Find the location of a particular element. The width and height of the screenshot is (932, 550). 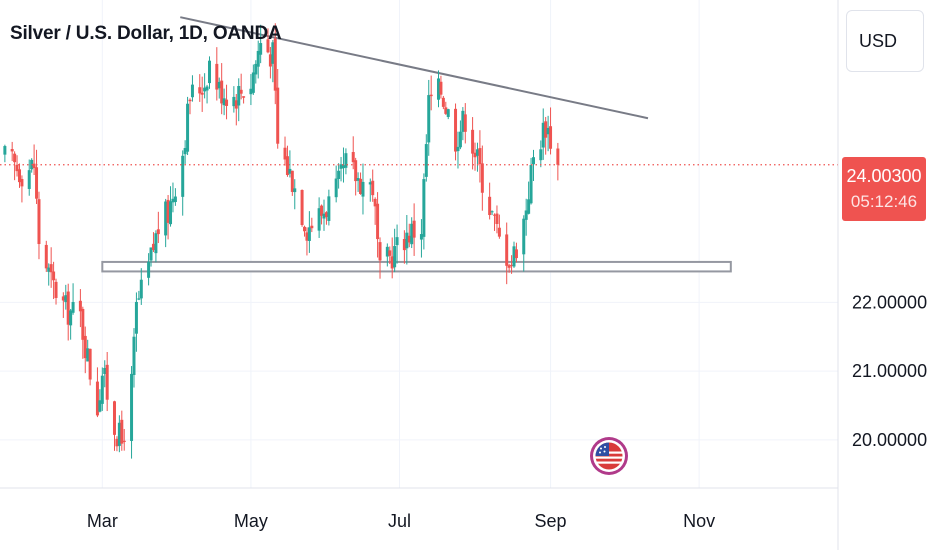

y-tick-label: 20.00000 is located at coordinates (889, 440).